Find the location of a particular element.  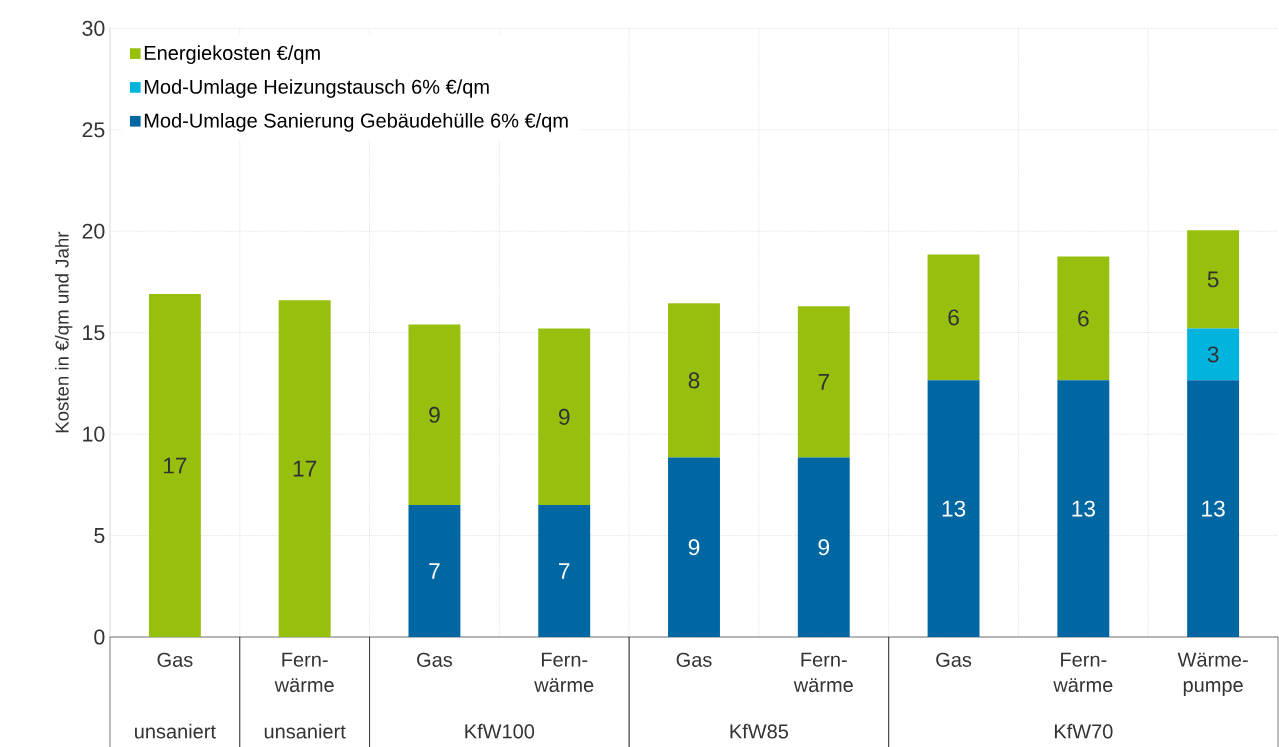

text: KfW70 is located at coordinates (1083, 731).